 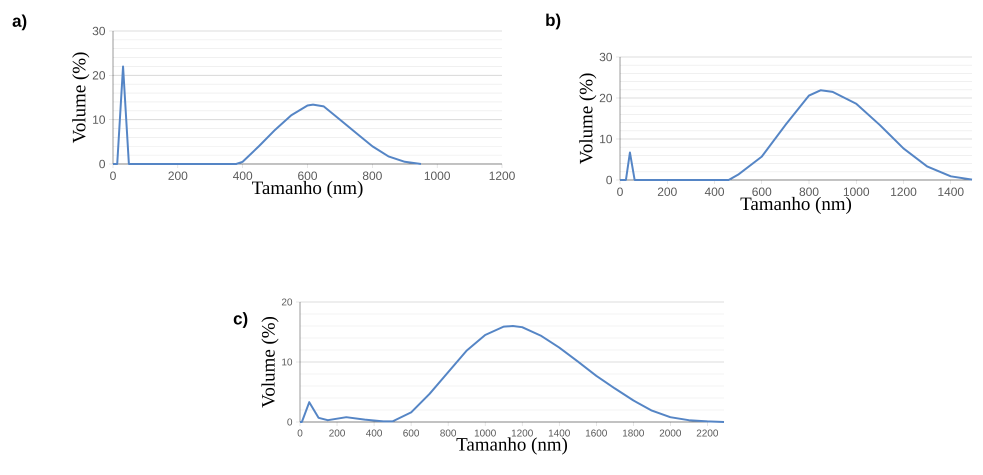 I want to click on chart-title: b), so click(x=553, y=22).